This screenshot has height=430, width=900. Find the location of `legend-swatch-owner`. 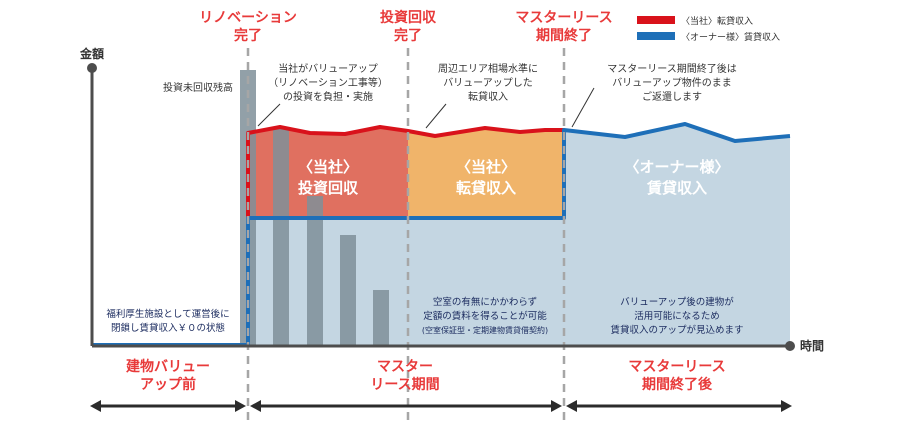

legend-swatch-owner is located at coordinates (656, 36).